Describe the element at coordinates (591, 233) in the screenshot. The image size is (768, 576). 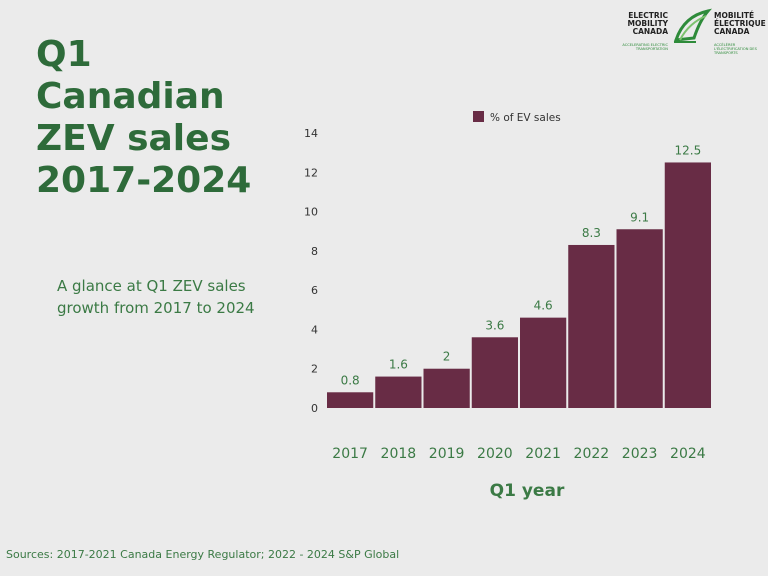
I see `data-label: 8.3` at that location.